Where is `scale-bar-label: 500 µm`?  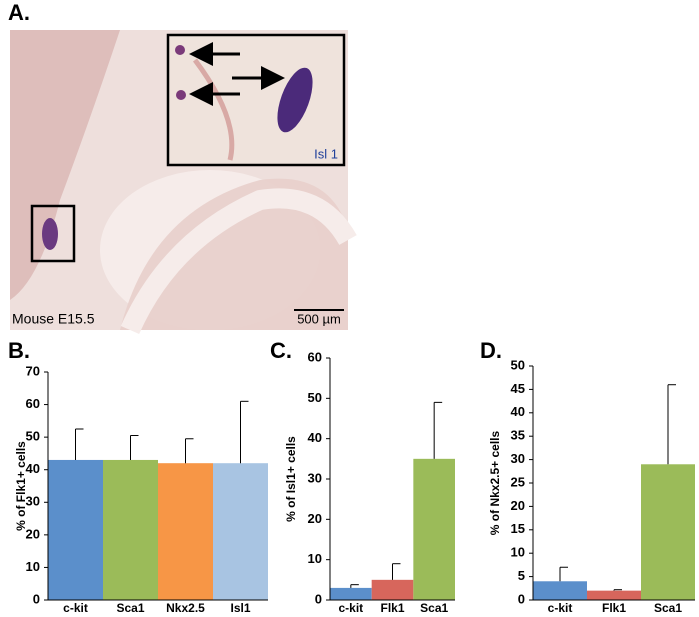
scale-bar-label: 500 µm is located at coordinates (319, 318).